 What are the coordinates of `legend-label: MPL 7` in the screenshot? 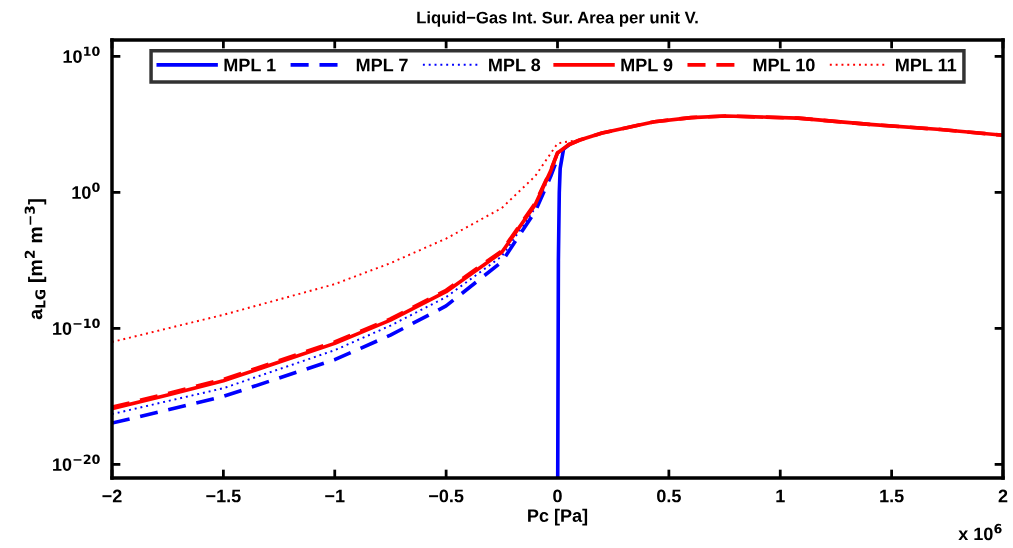 It's located at (382, 65).